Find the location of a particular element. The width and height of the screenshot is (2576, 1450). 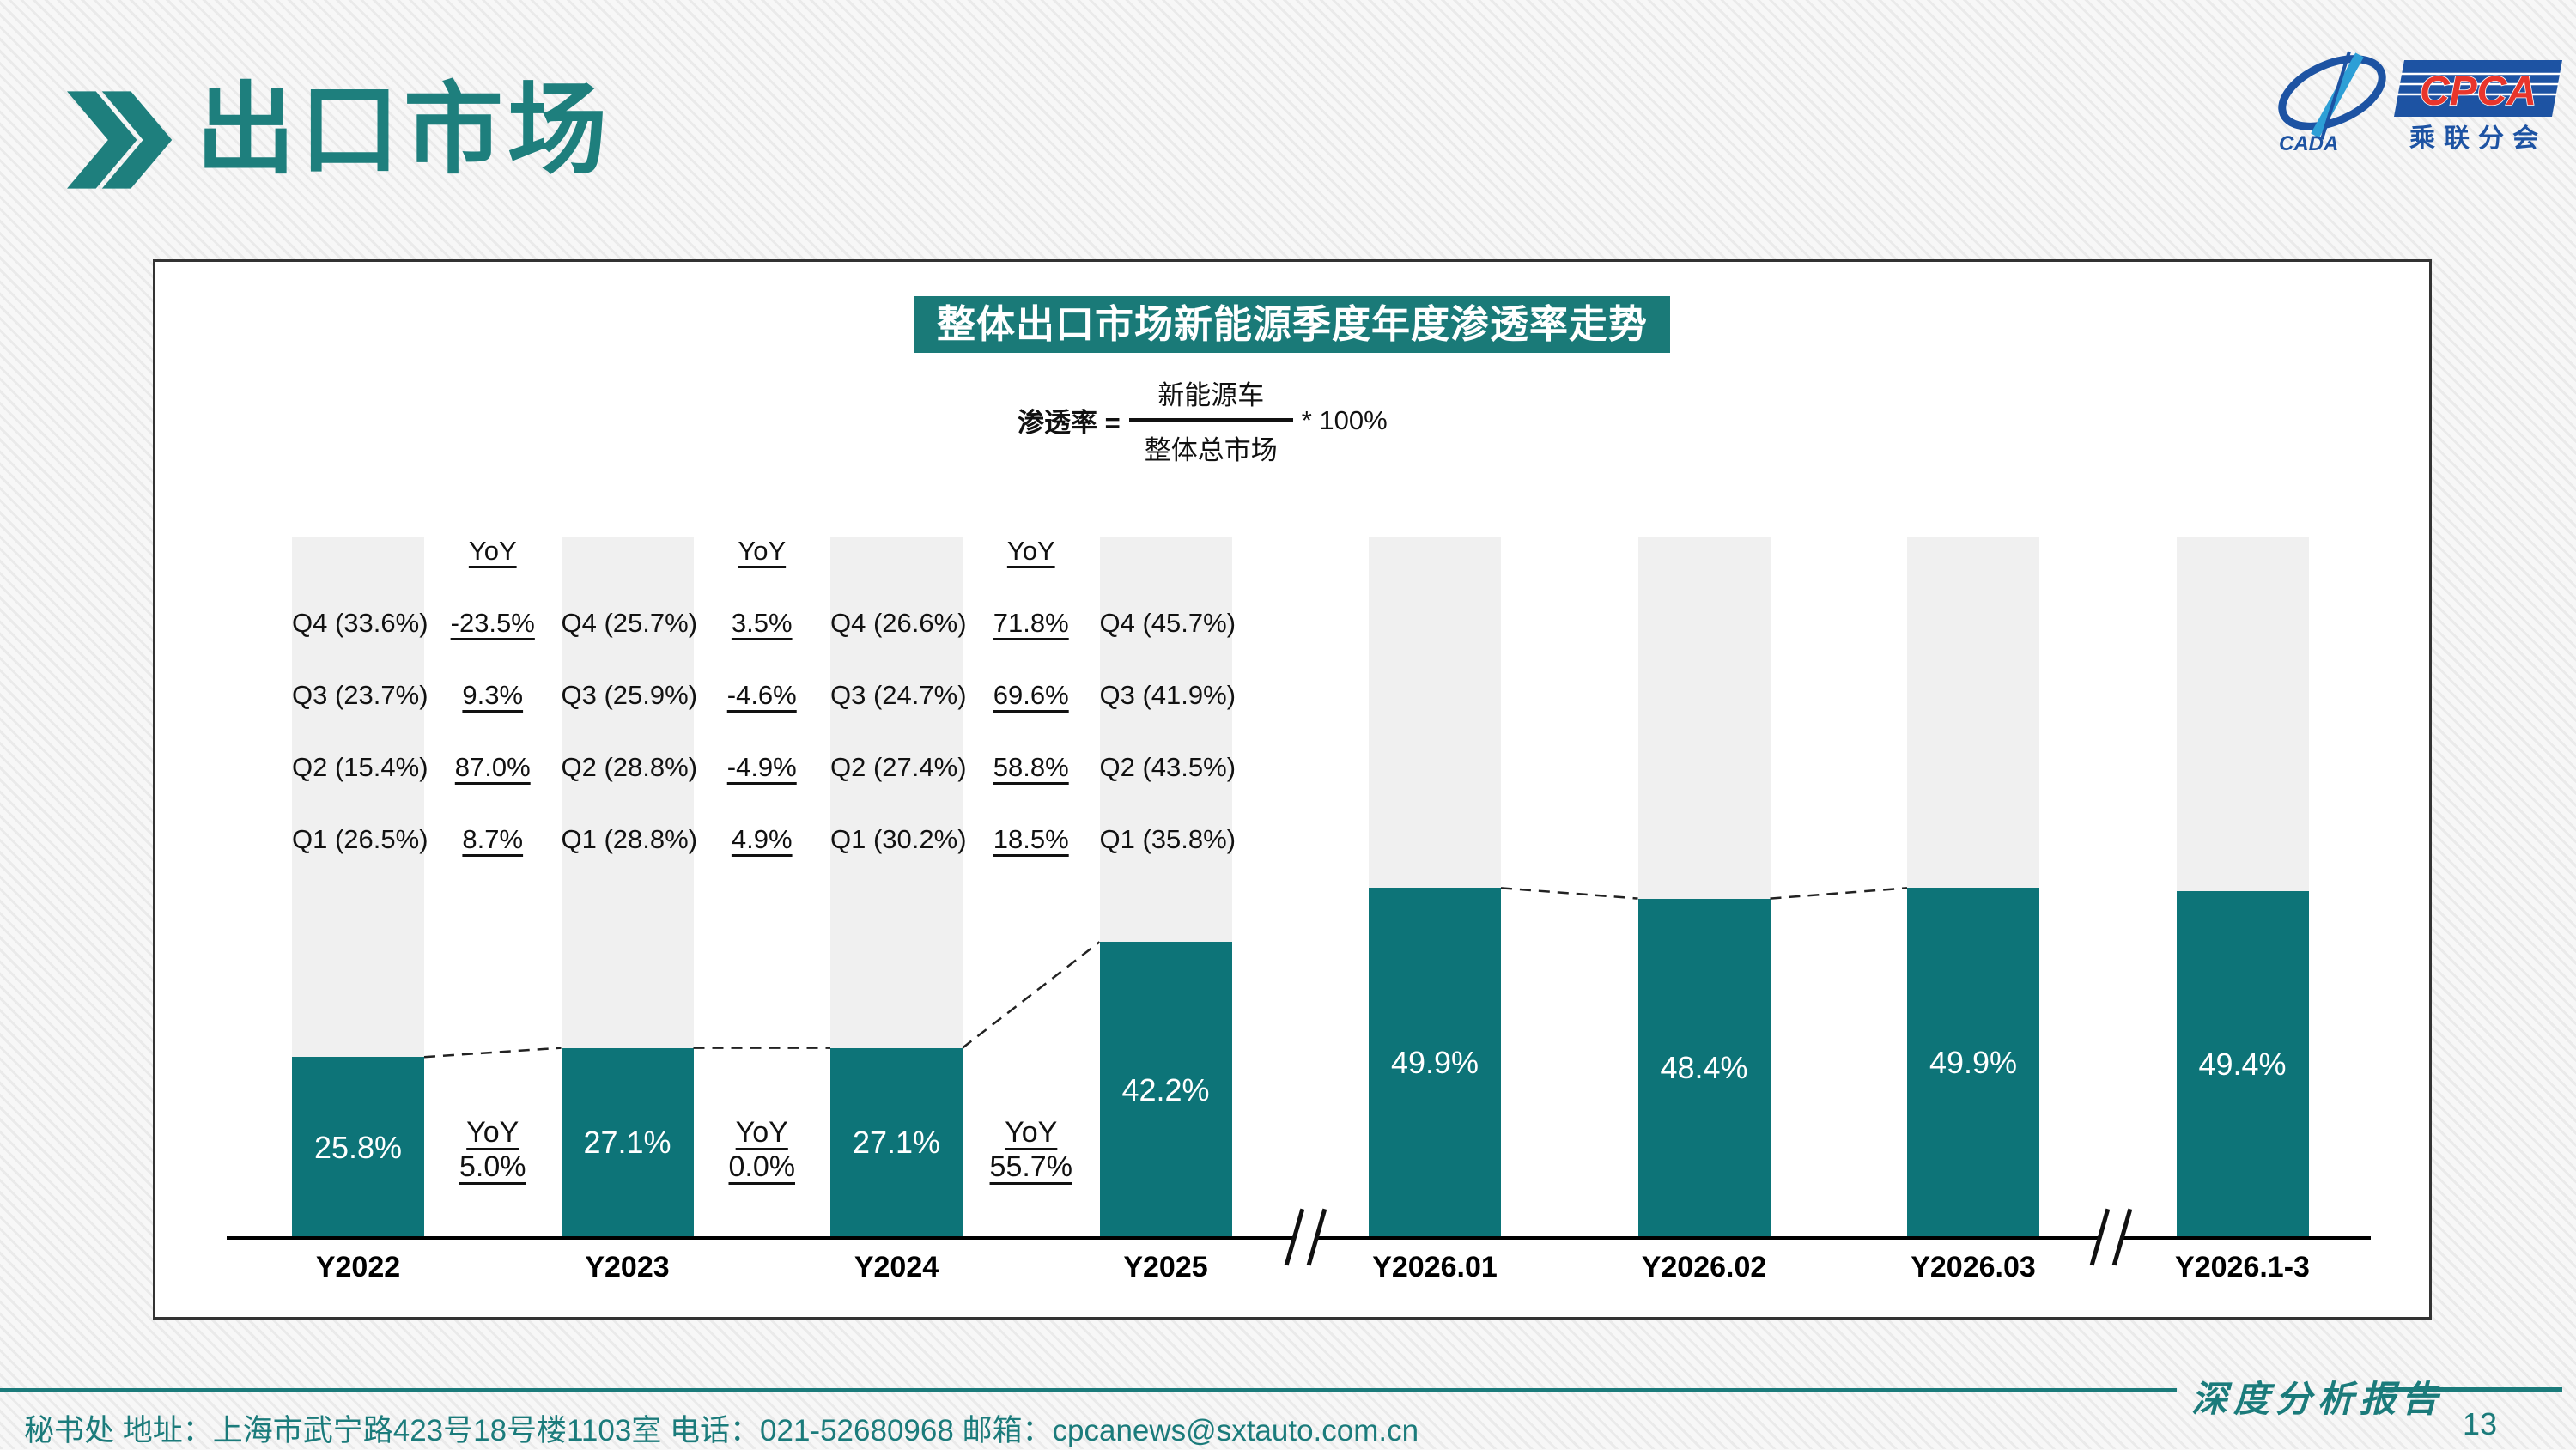

chart-title: 整体出口市场新能源季度年度渗透率走势 is located at coordinates (1292, 324).